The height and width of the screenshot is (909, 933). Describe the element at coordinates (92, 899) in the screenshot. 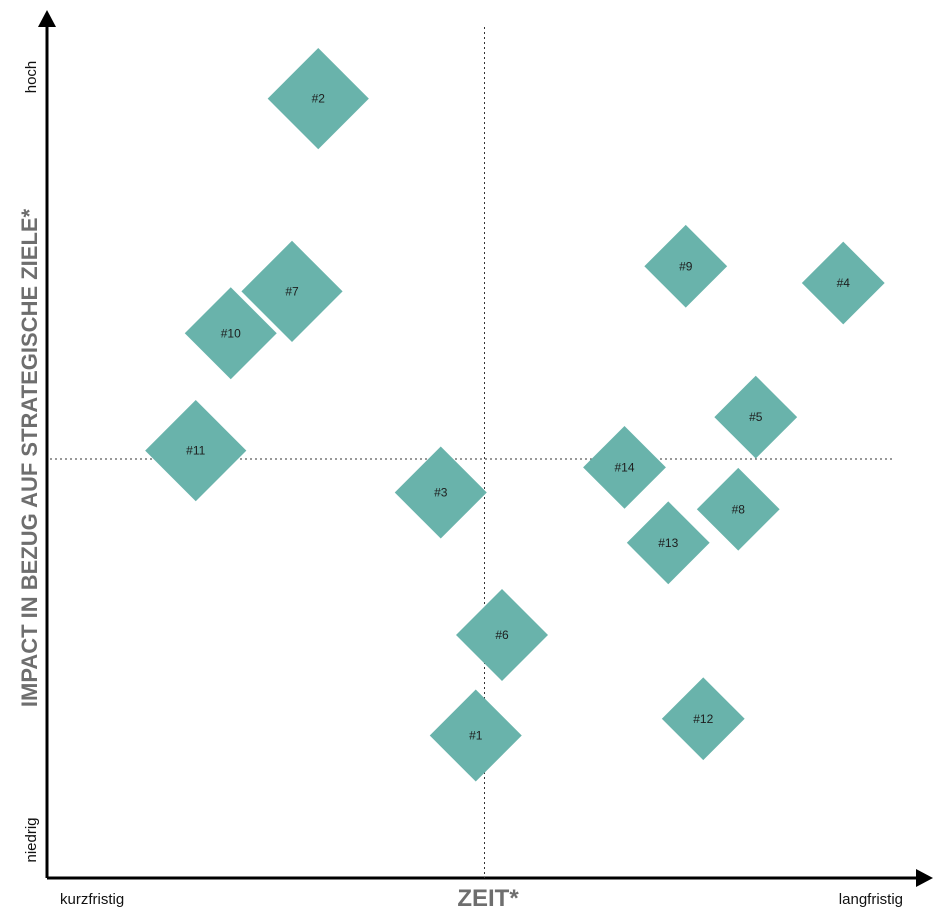

I see `x-low-label: kurzfristig` at that location.